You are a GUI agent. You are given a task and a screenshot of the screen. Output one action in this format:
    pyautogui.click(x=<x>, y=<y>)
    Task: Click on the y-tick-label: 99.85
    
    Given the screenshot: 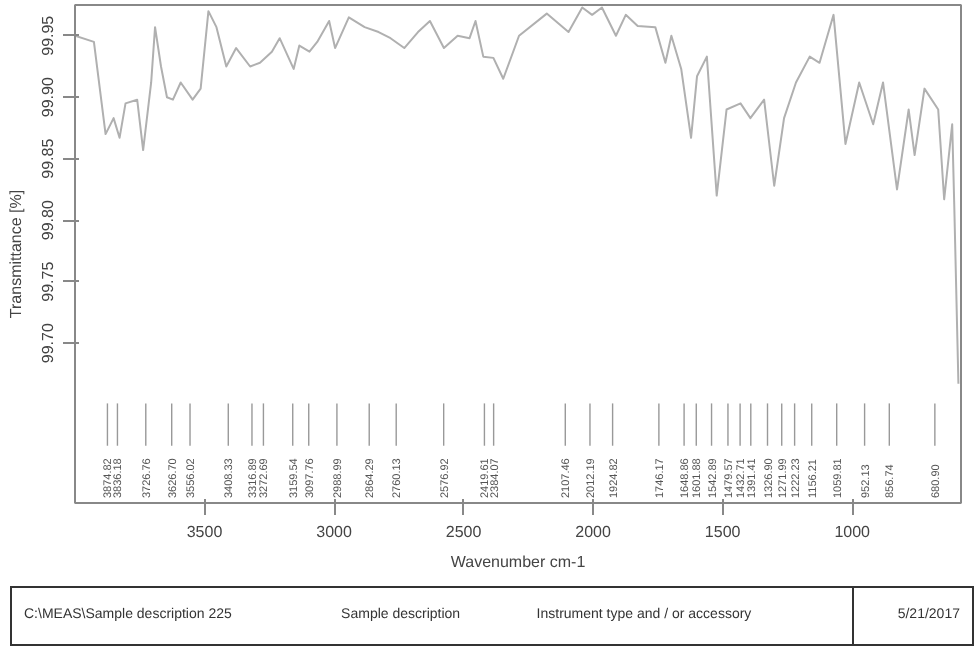 What is the action you would take?
    pyautogui.click(x=48, y=158)
    